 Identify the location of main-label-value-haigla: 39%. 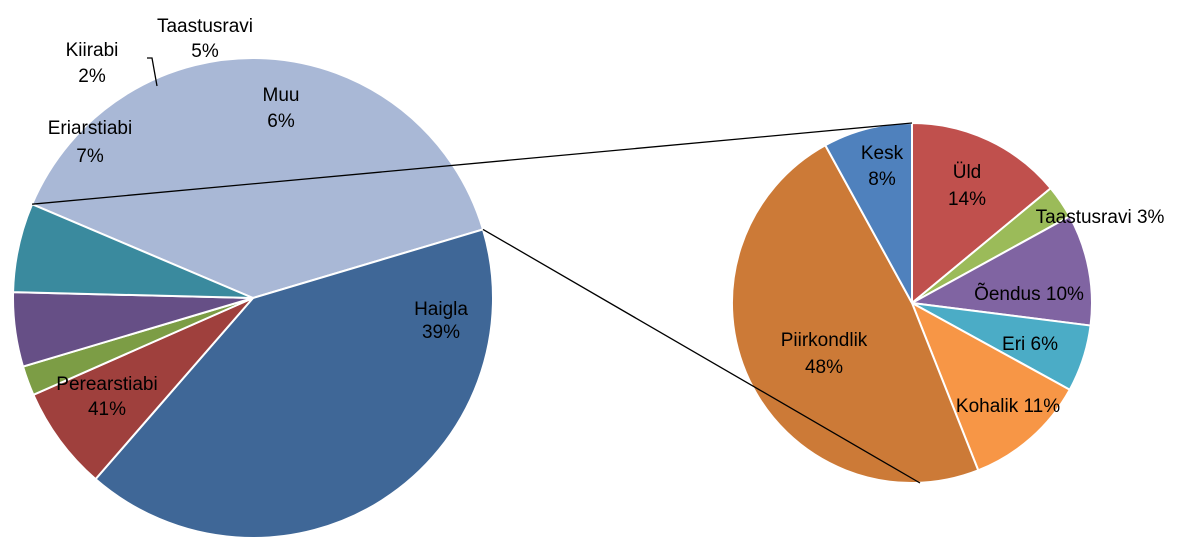
(441, 332).